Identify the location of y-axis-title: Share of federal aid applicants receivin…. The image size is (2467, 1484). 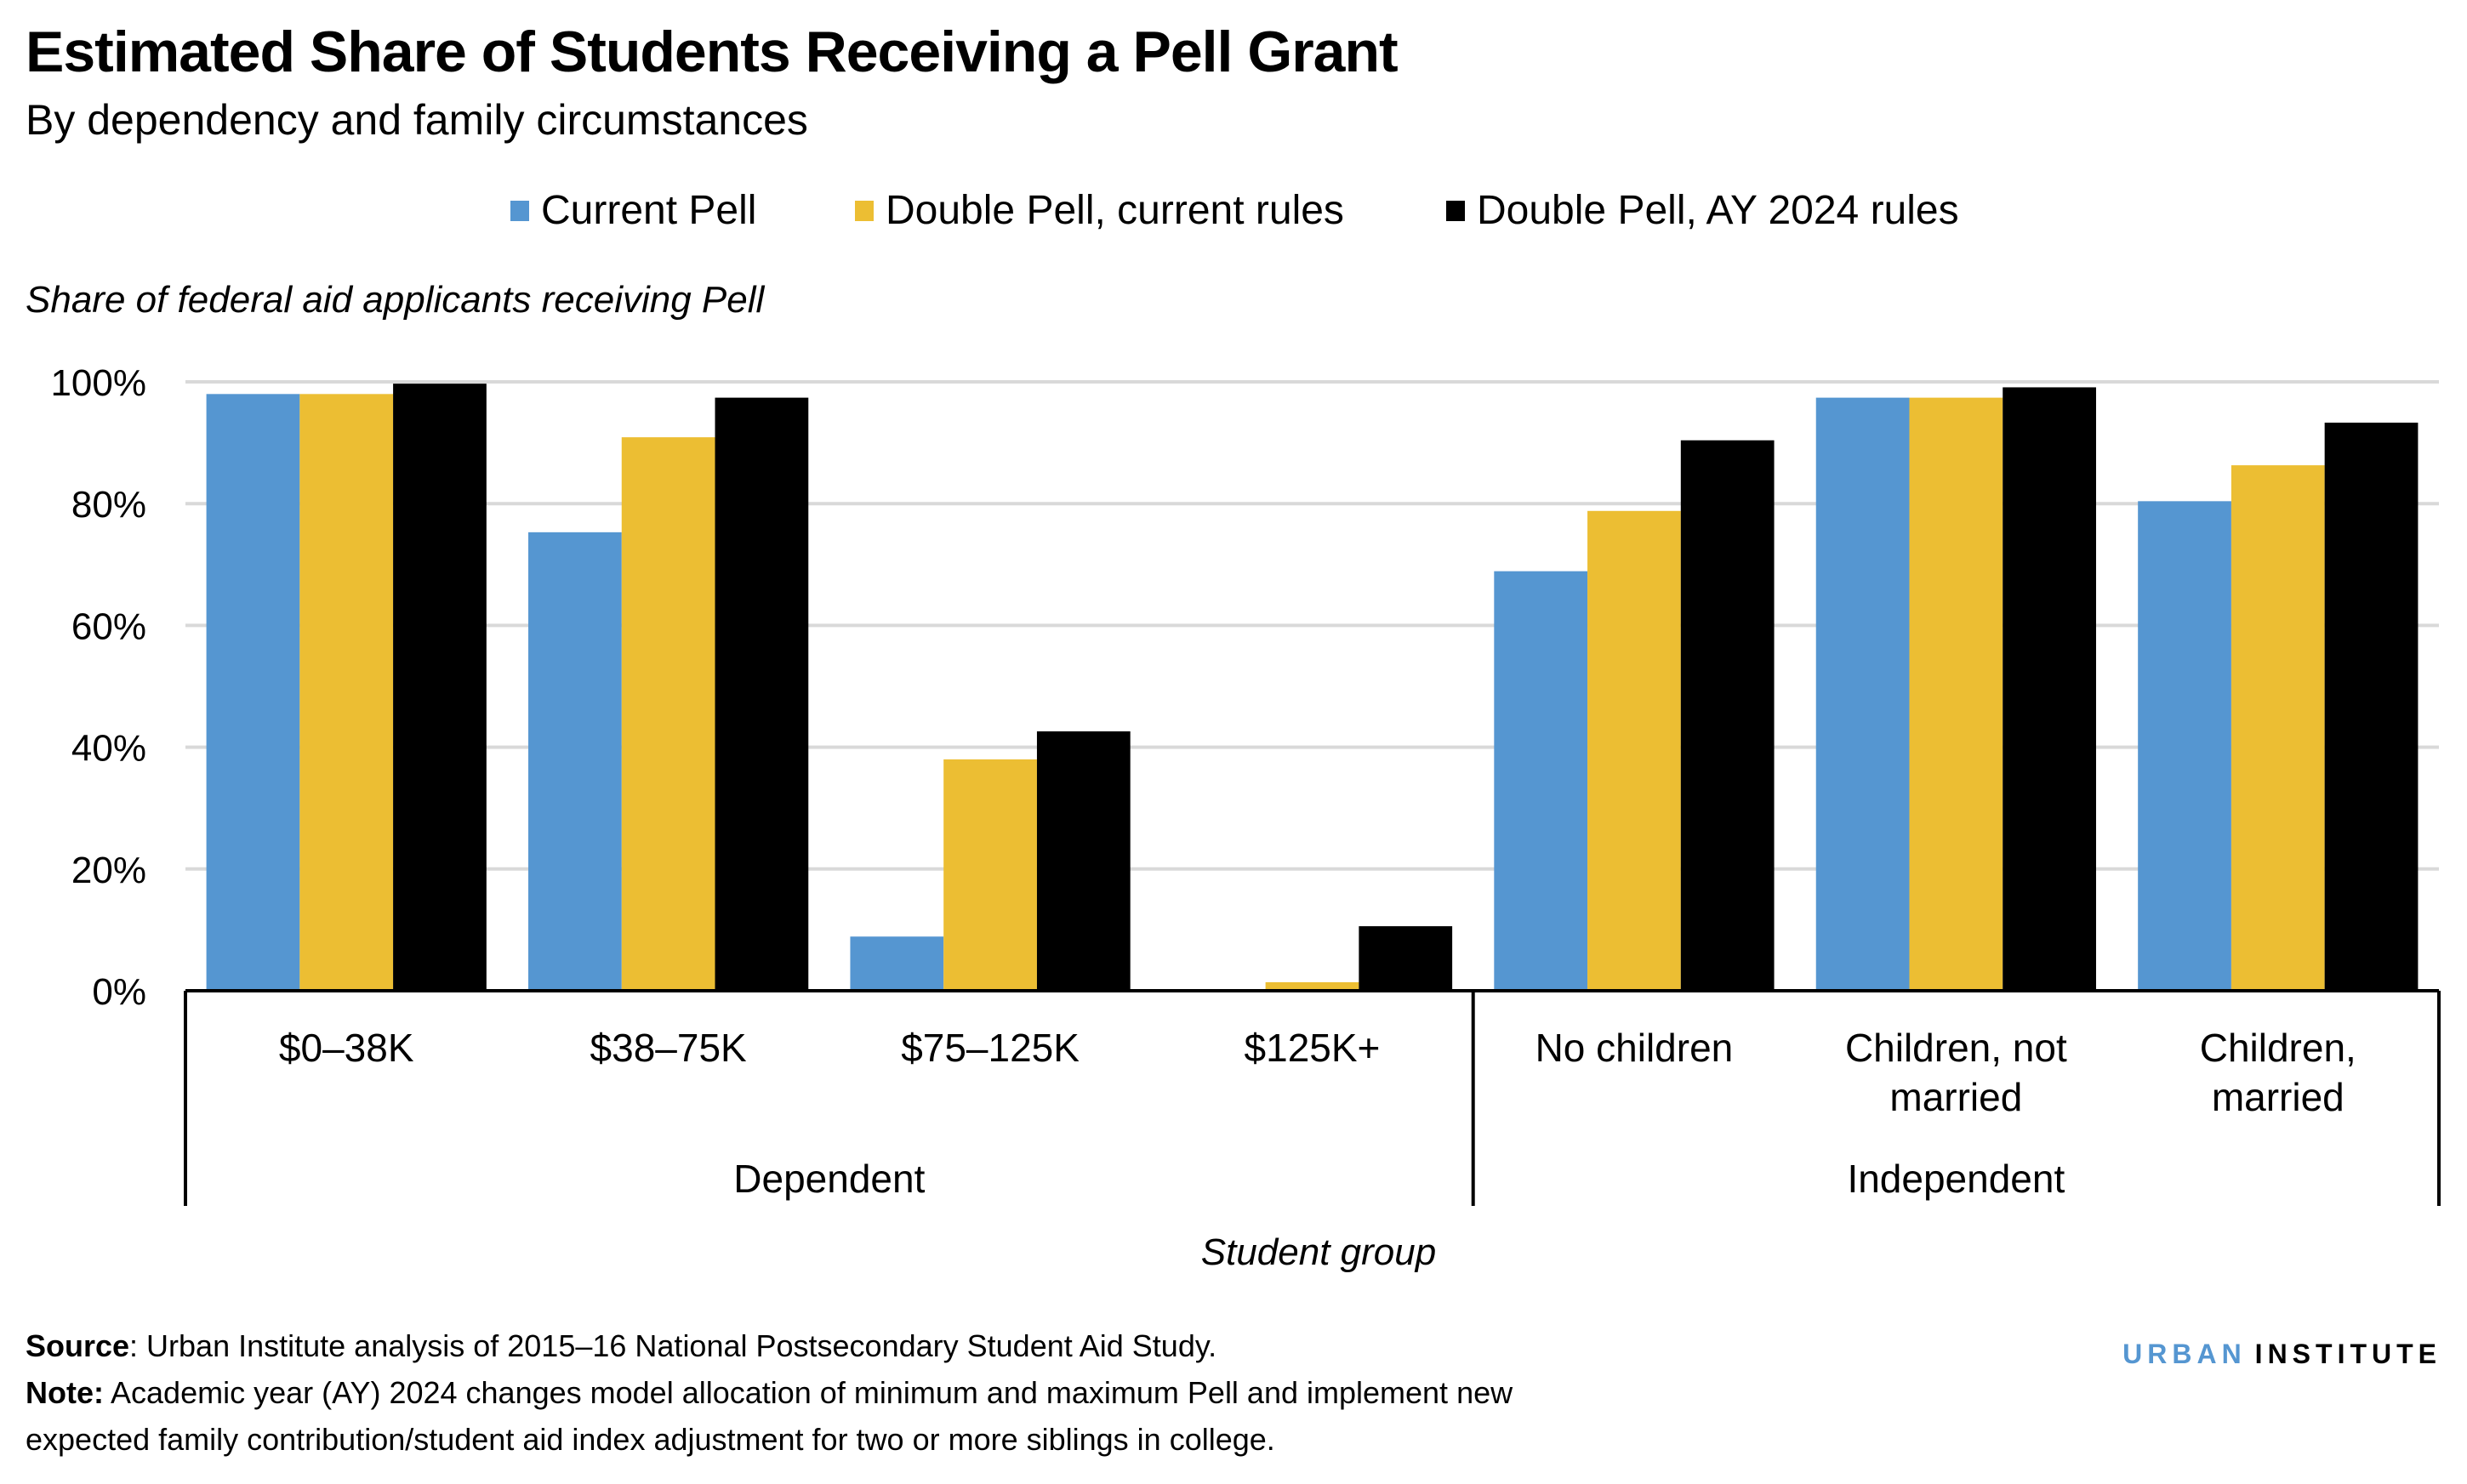
(395, 300).